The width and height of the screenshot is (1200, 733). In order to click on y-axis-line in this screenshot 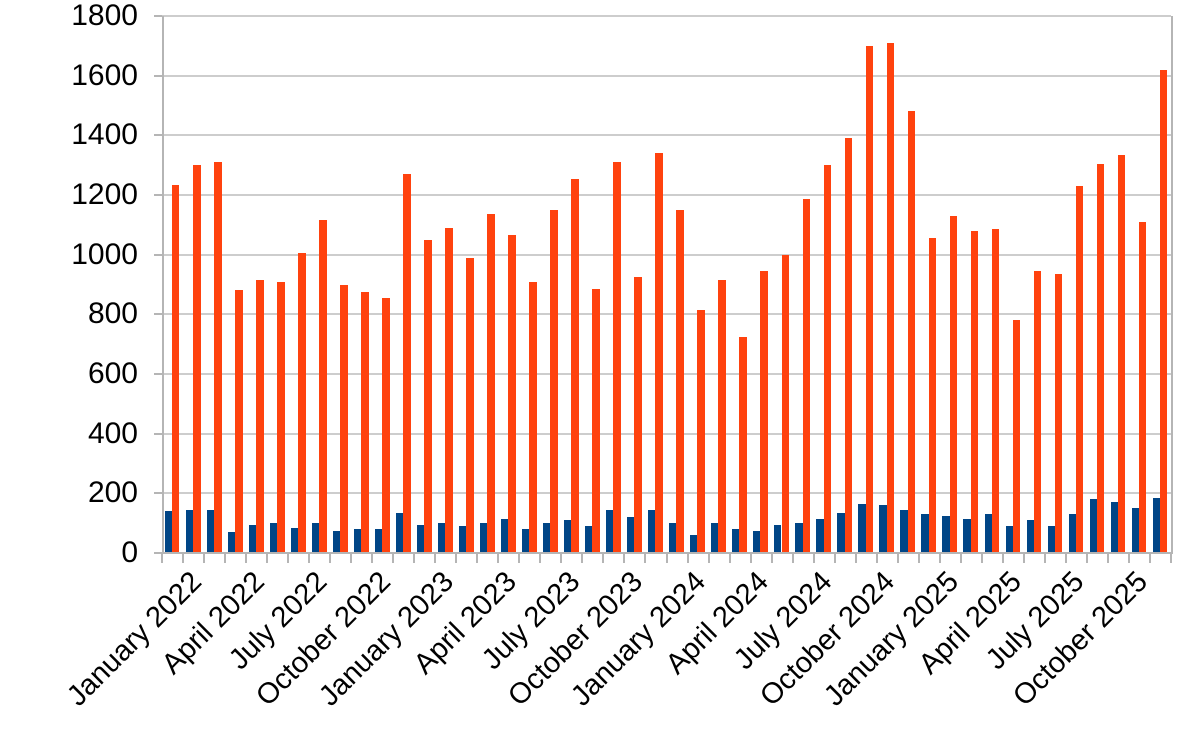, I will do `click(163, 284)`.